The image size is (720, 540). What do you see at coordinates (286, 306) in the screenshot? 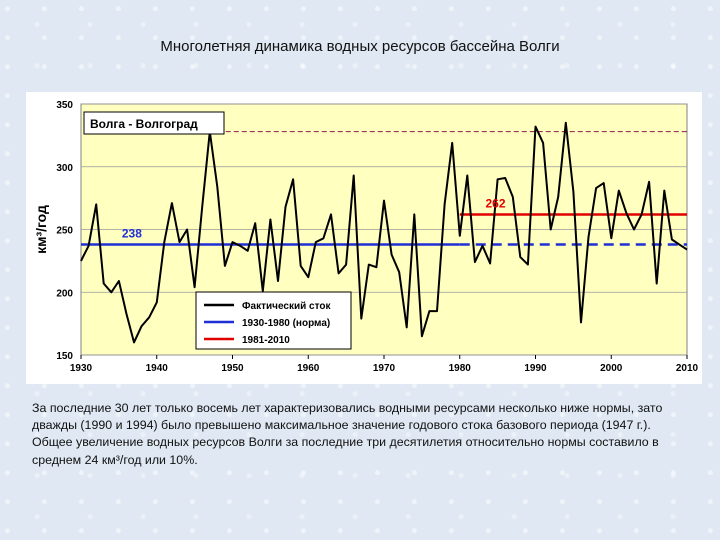
I see `legend-label: Фактический сток` at bounding box center [286, 306].